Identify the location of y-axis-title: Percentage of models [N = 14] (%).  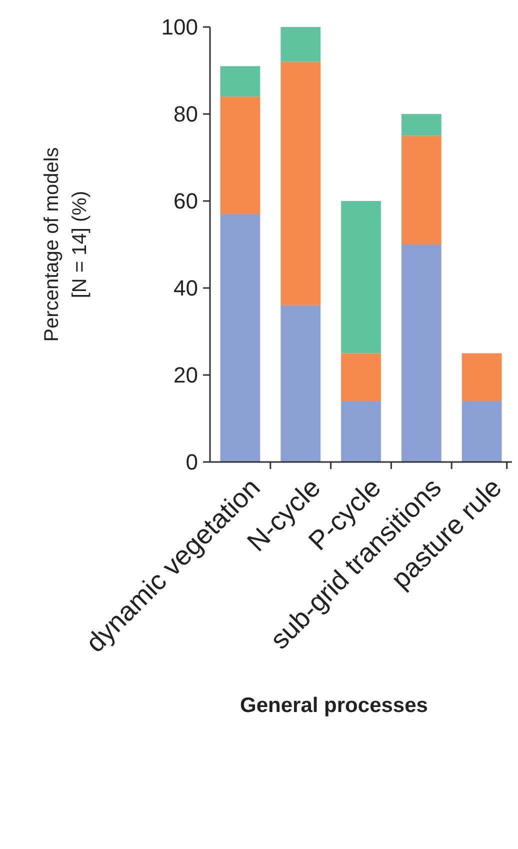
(66, 244).